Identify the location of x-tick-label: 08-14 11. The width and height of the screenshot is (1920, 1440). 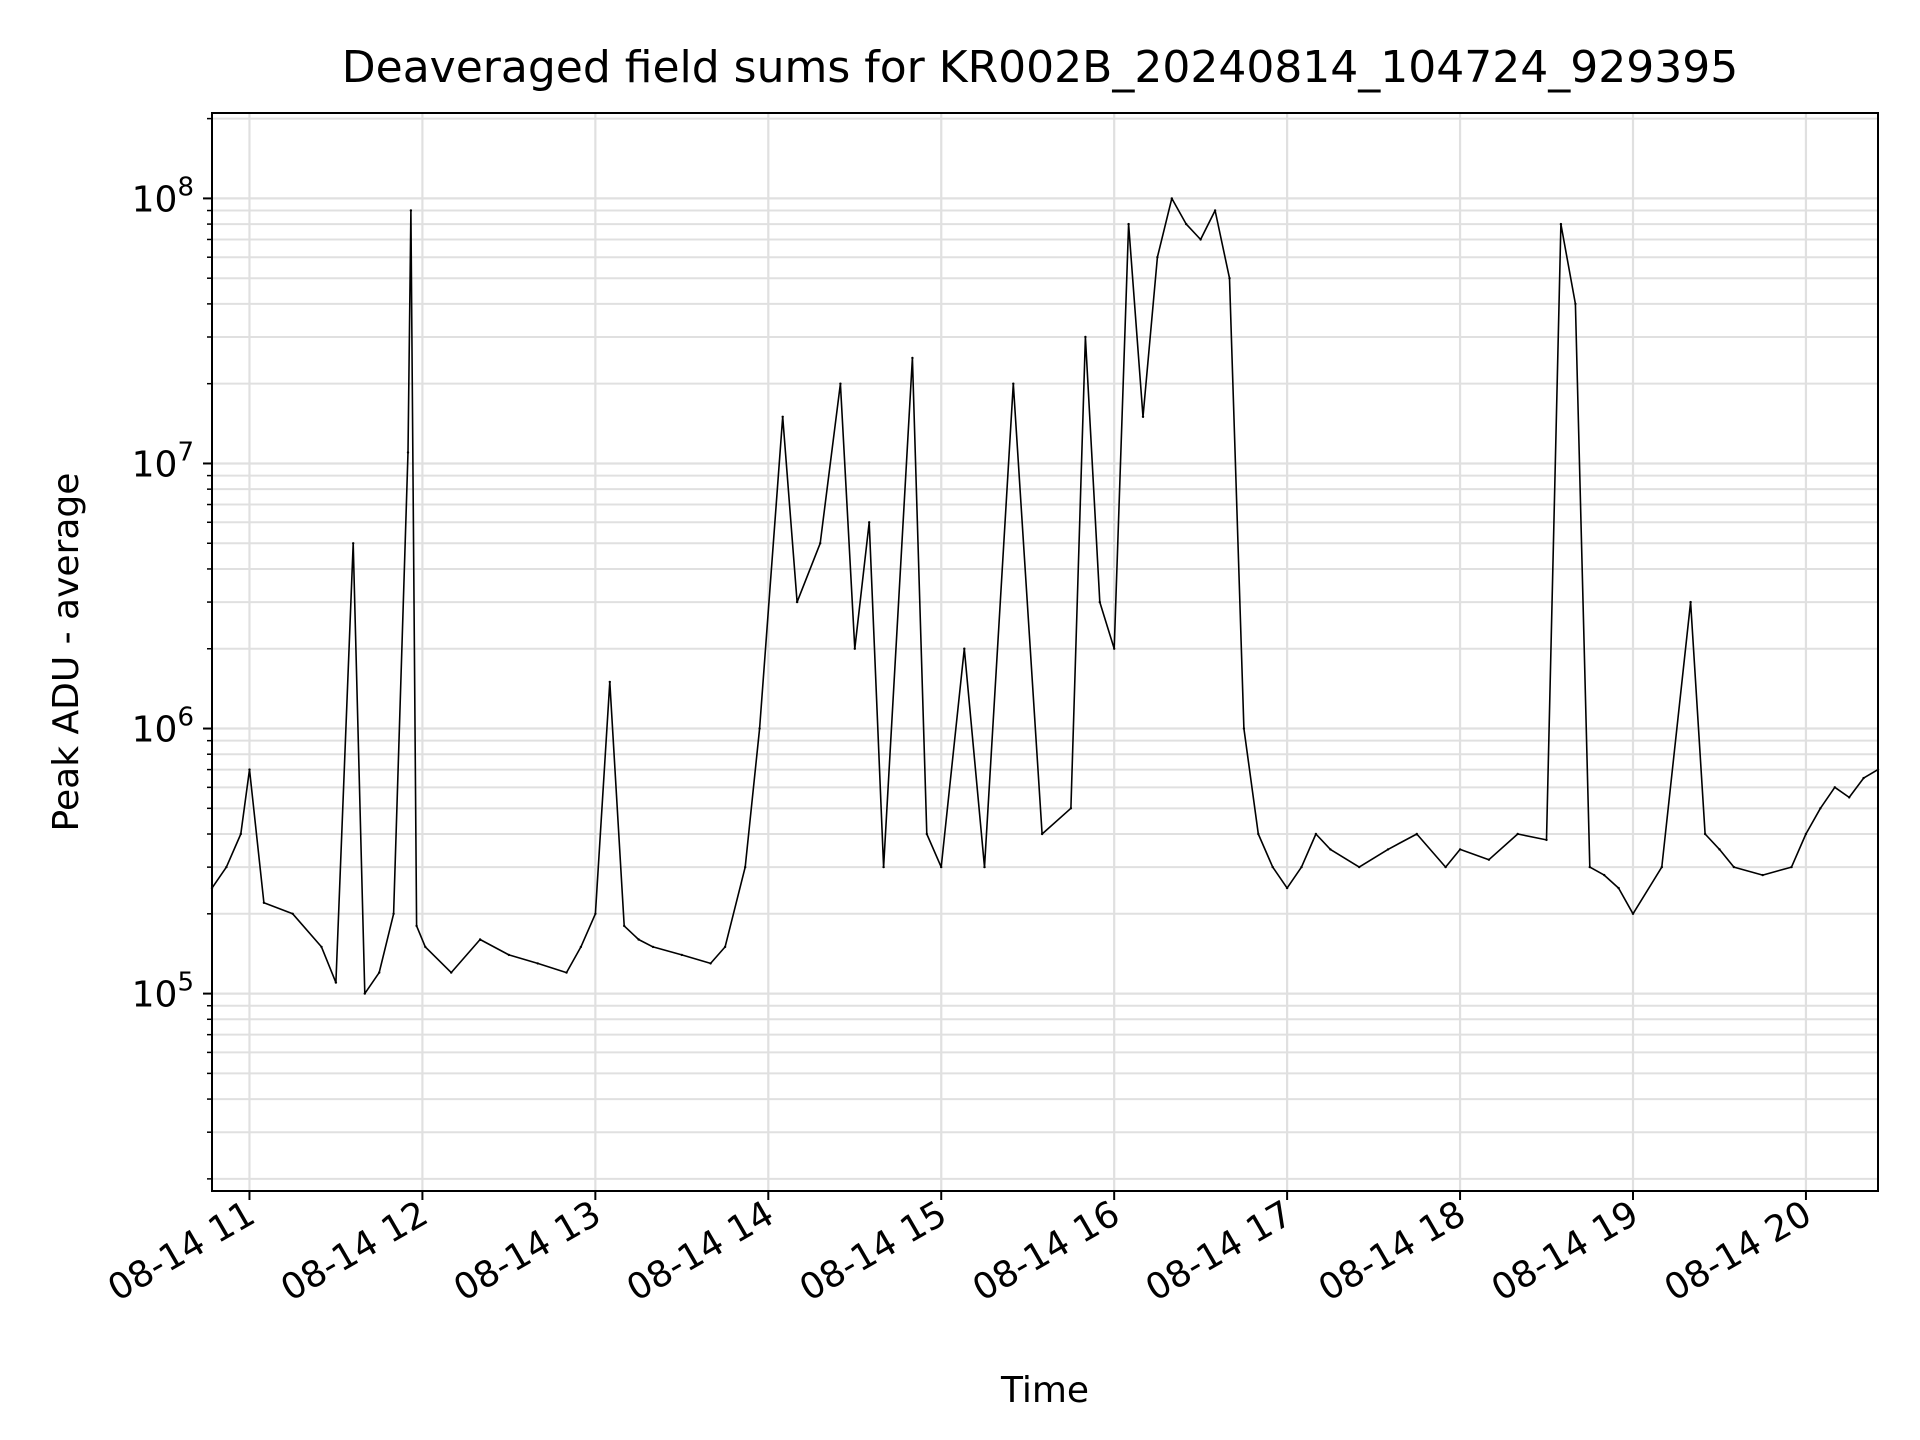
(181, 1251).